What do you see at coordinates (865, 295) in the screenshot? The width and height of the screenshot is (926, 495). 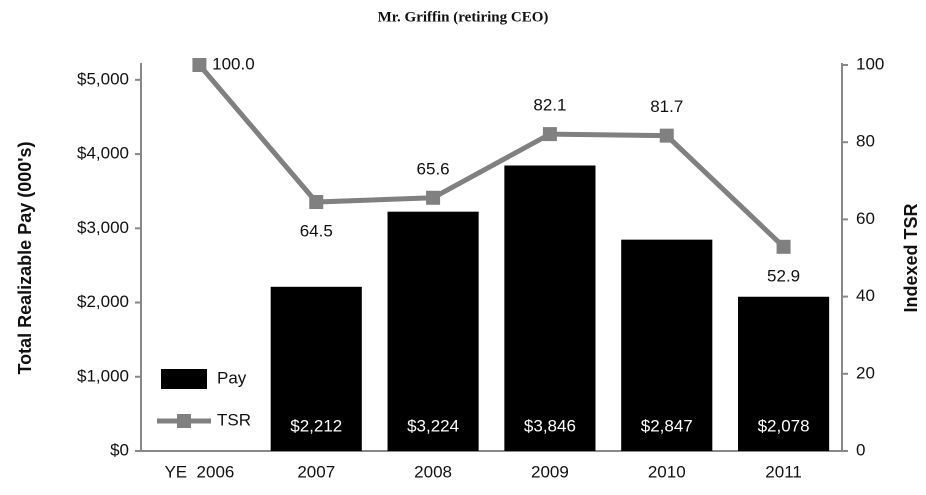 I see `y2-tick-label: 40` at bounding box center [865, 295].